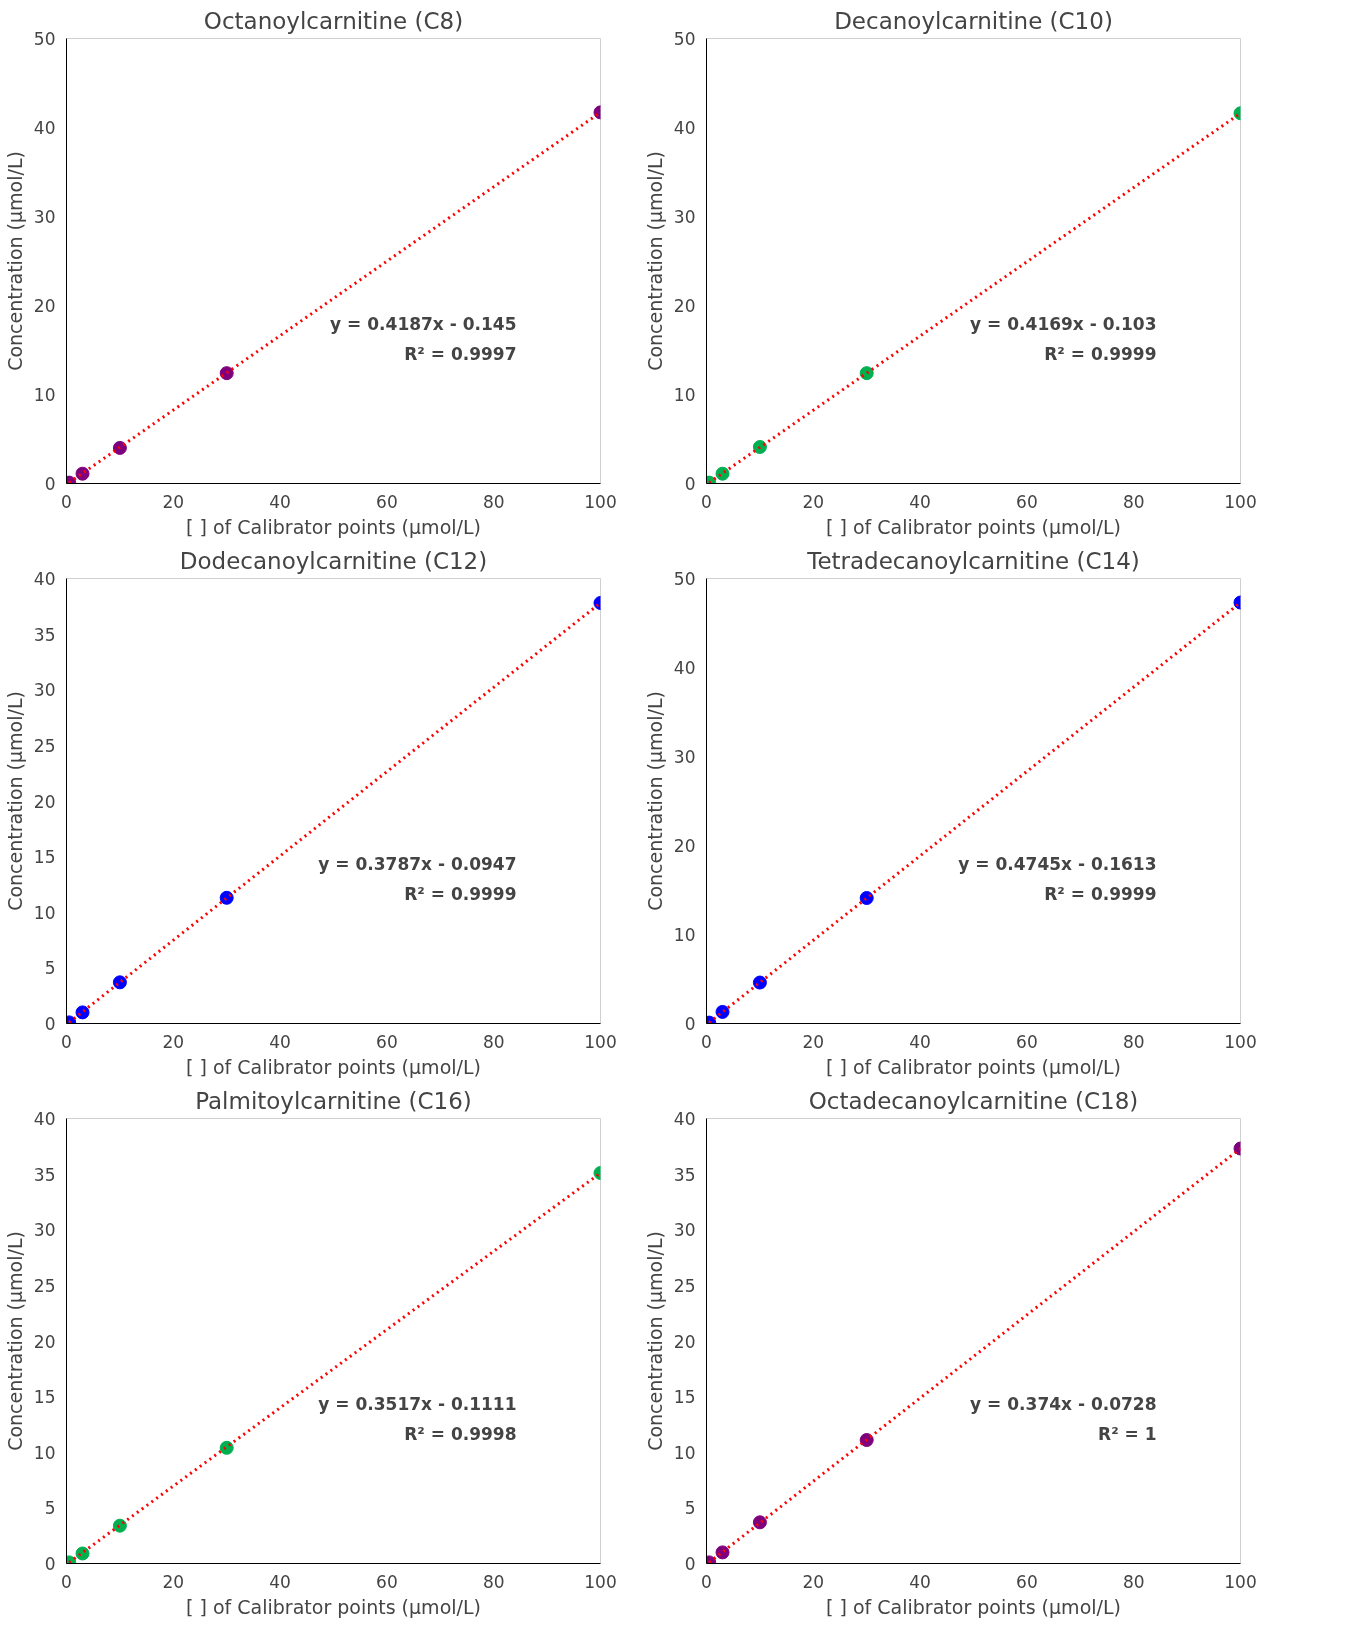 The image size is (1347, 1643). Describe the element at coordinates (333, 20) in the screenshot. I see `chart-title: Octanoylcarnitine (C8)` at that location.